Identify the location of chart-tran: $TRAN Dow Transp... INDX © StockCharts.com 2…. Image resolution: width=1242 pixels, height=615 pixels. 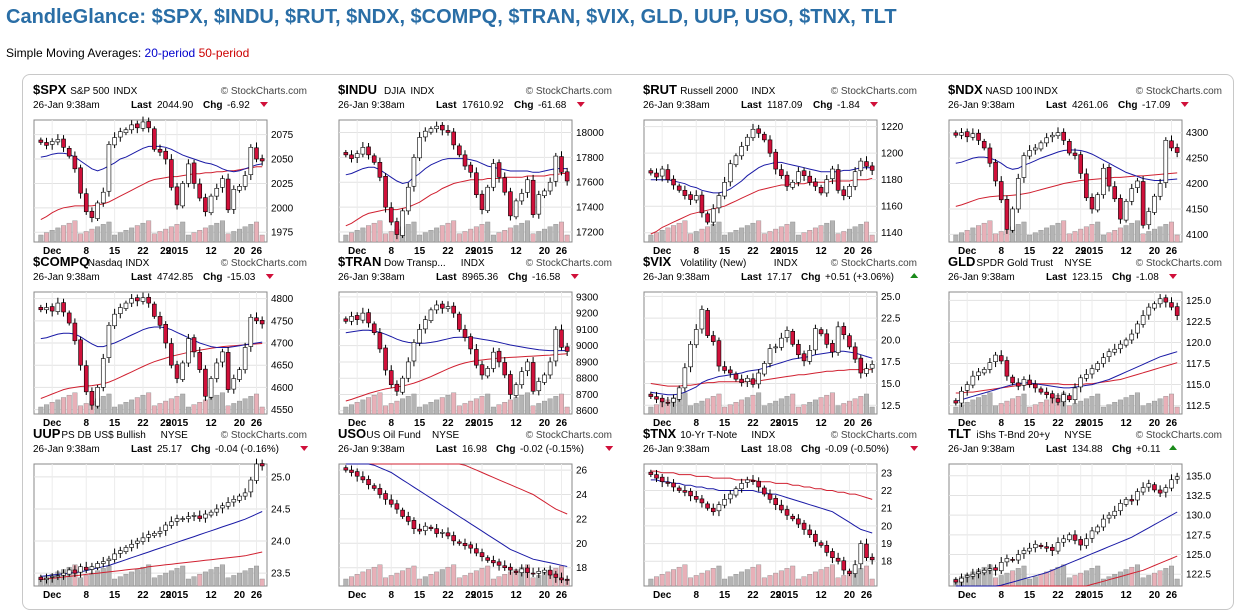
(475, 342).